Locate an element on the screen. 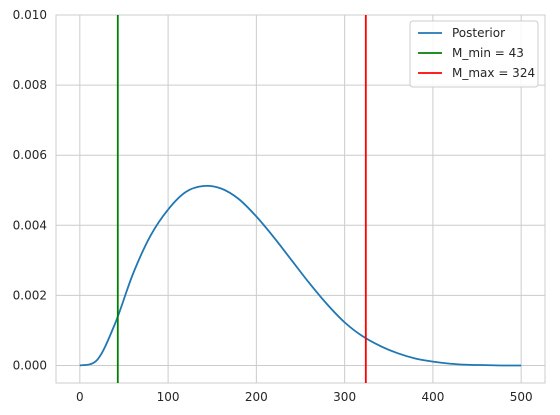 Image resolution: width=560 pixels, height=415 pixels. y-tick-label: 0.002 is located at coordinates (30, 295).